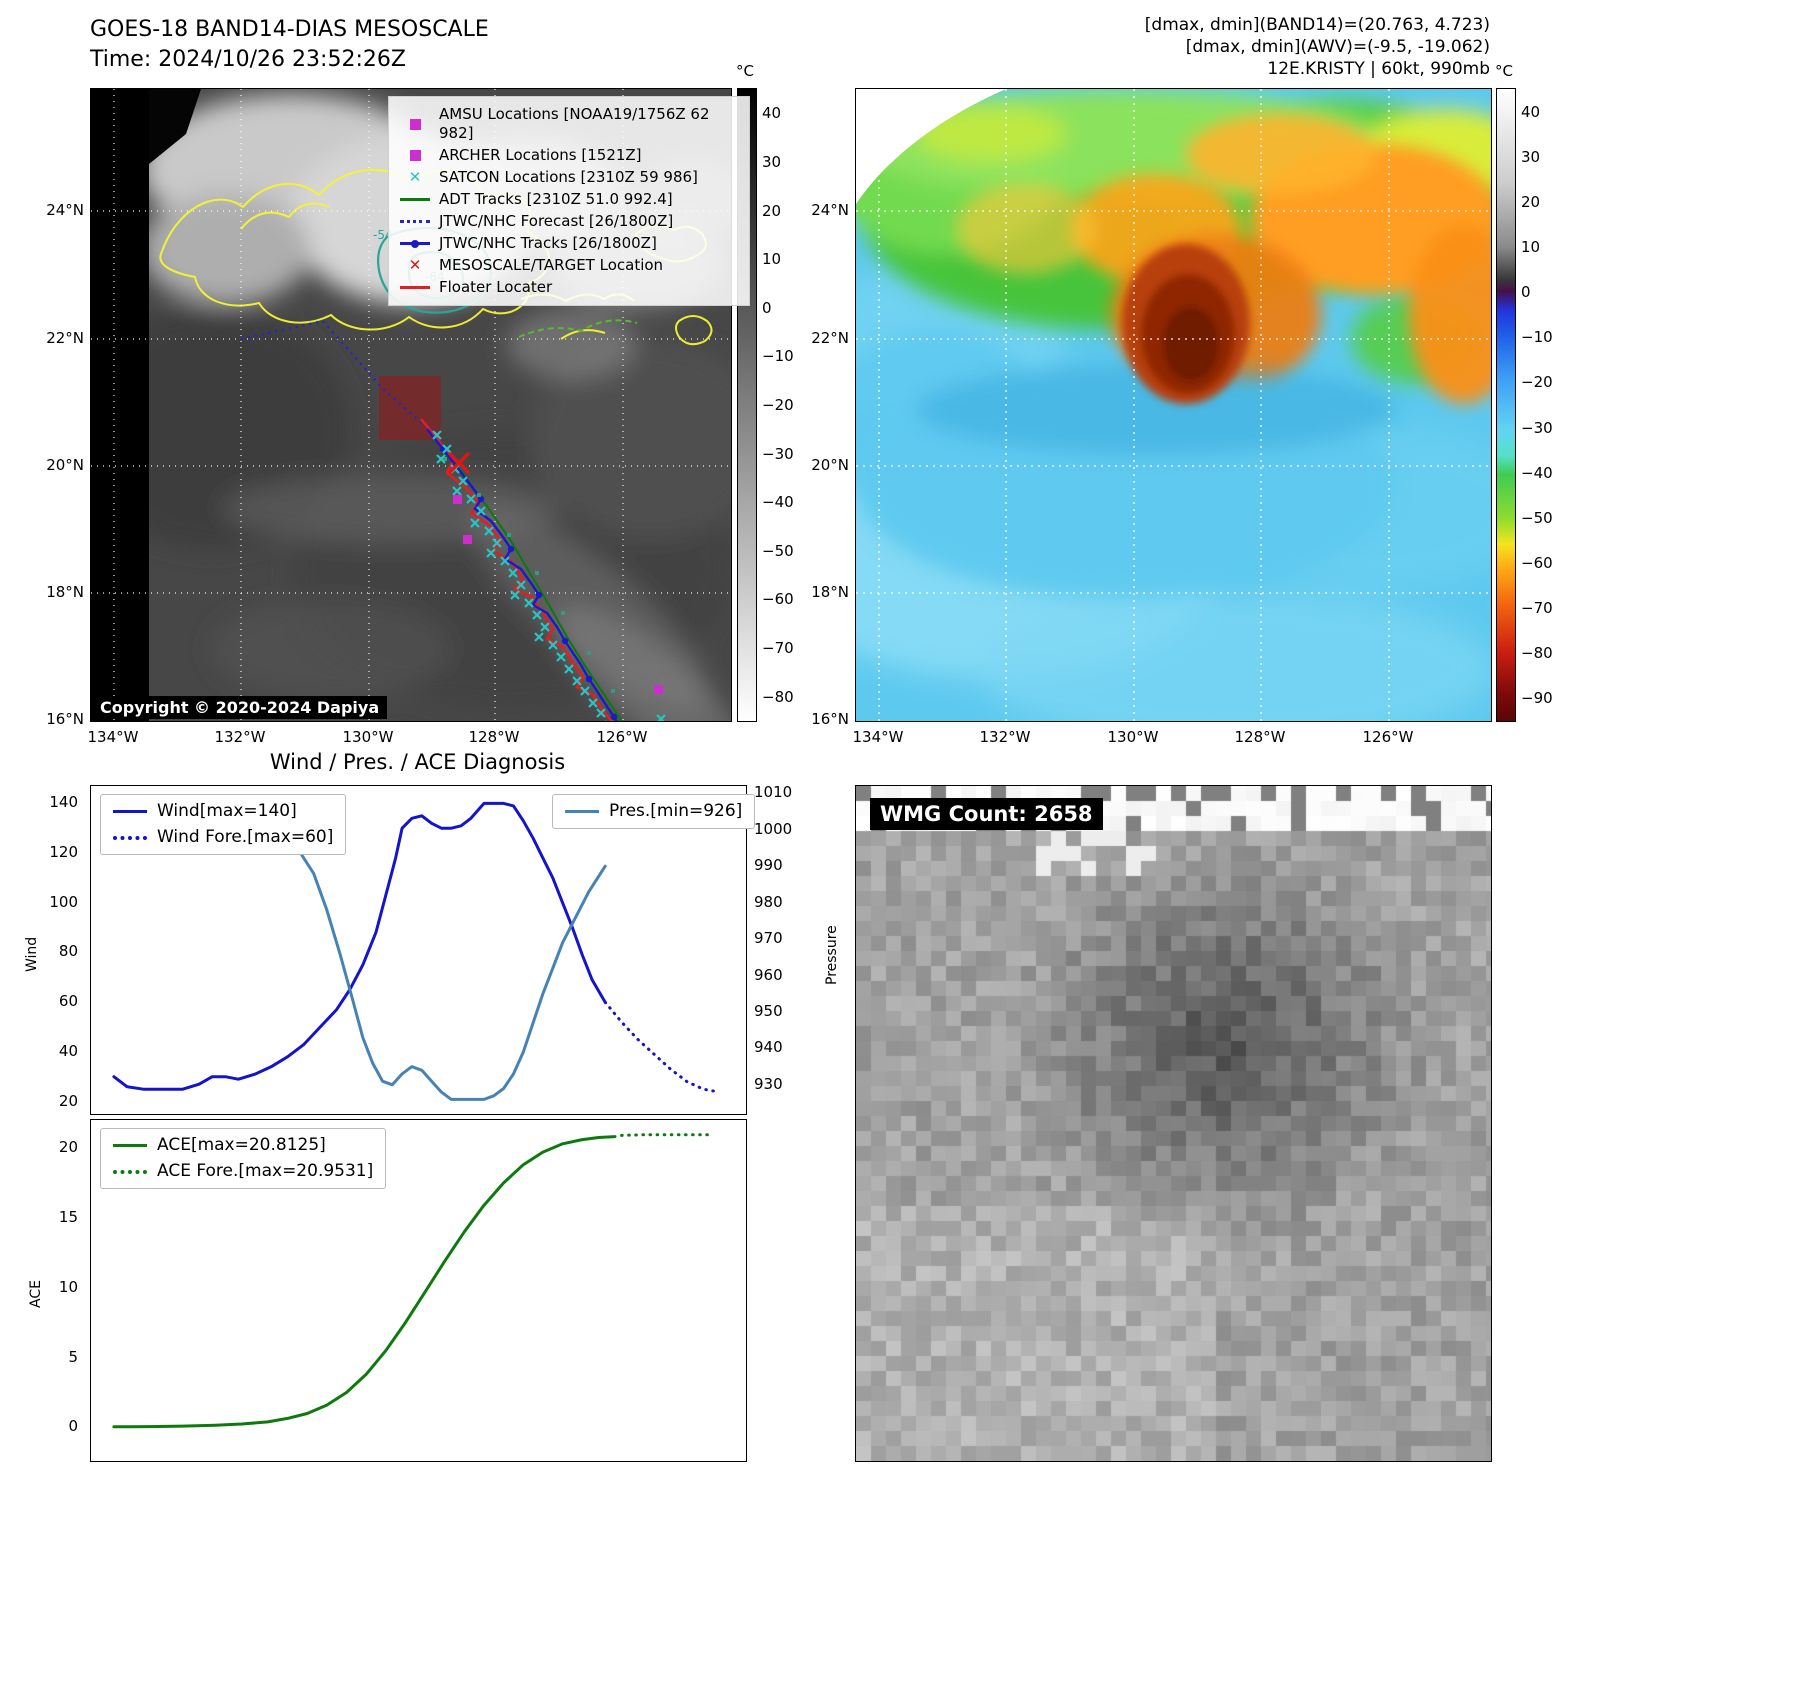 The width and height of the screenshot is (1797, 1690). Describe the element at coordinates (1186, 324) in the screenshot. I see `cold-core` at that location.